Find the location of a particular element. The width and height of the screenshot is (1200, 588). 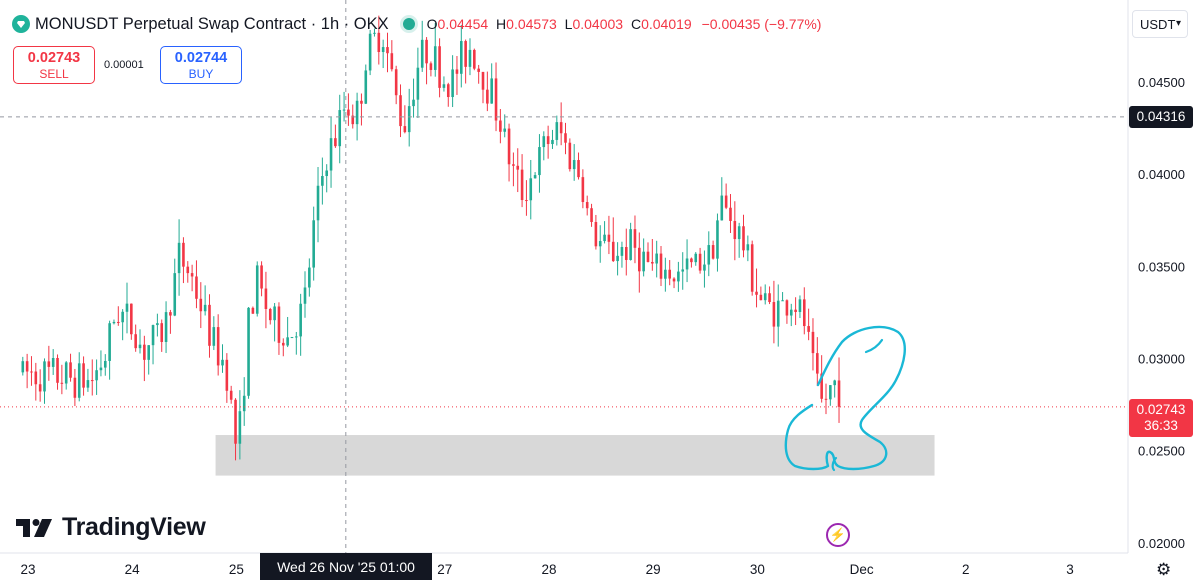

ohlc-high: 0.04573 is located at coordinates (531, 24).